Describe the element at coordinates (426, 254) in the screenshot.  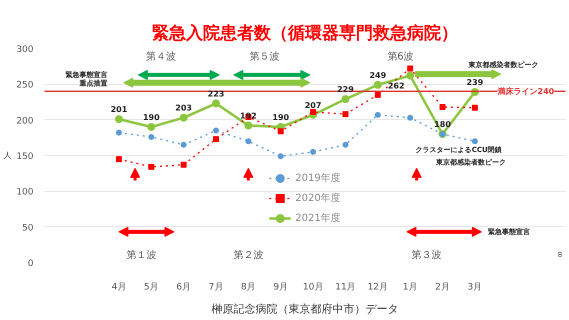
I see `annotation: 第３波` at that location.